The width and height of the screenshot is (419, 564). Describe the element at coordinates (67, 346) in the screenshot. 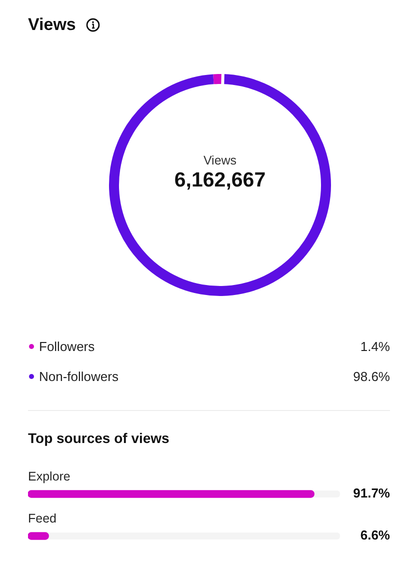

I see `legend-label: Followers` at that location.